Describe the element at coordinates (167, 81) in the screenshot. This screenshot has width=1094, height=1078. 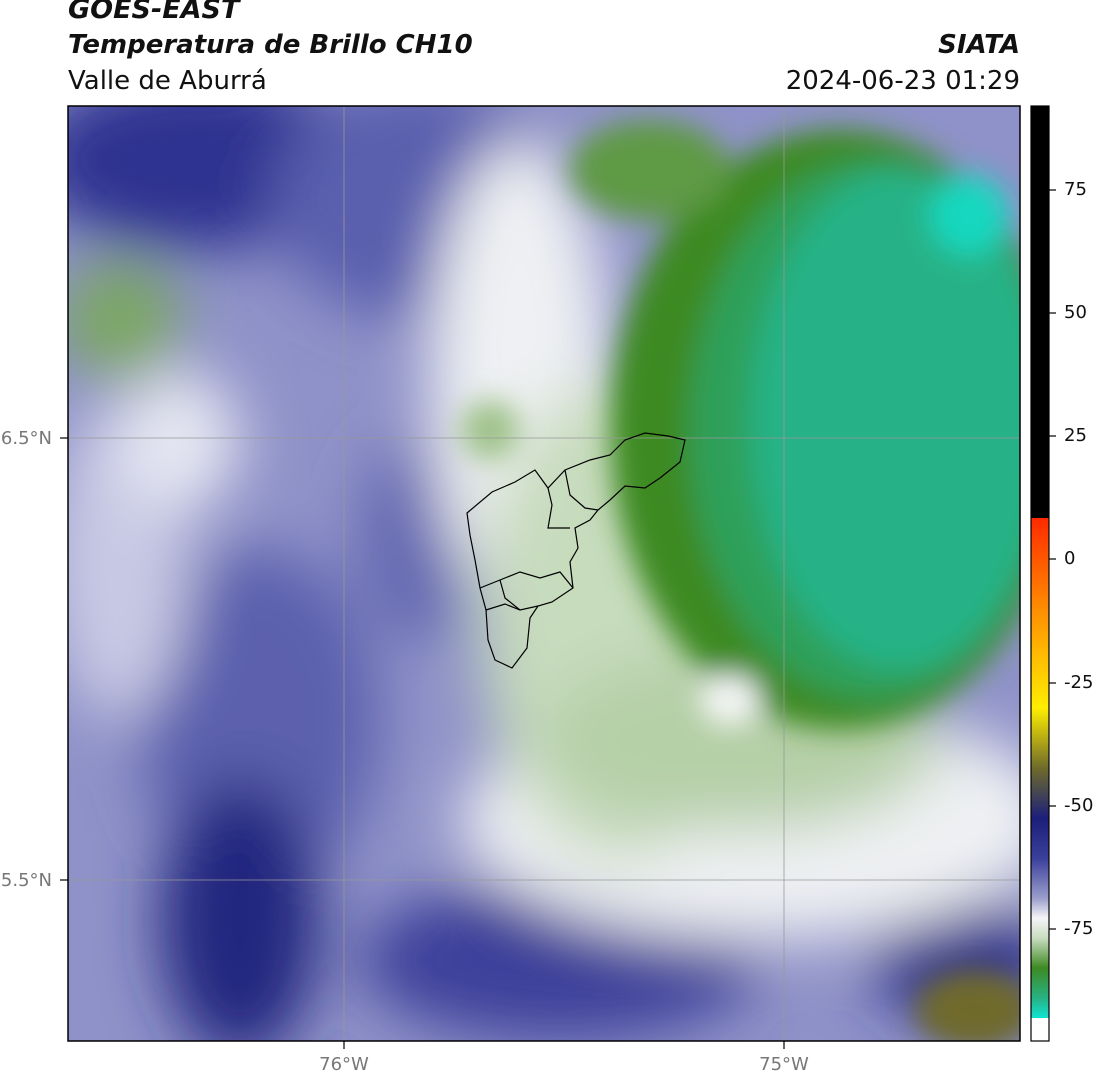
I see `region-subtitle: Valle de Aburrá` at that location.